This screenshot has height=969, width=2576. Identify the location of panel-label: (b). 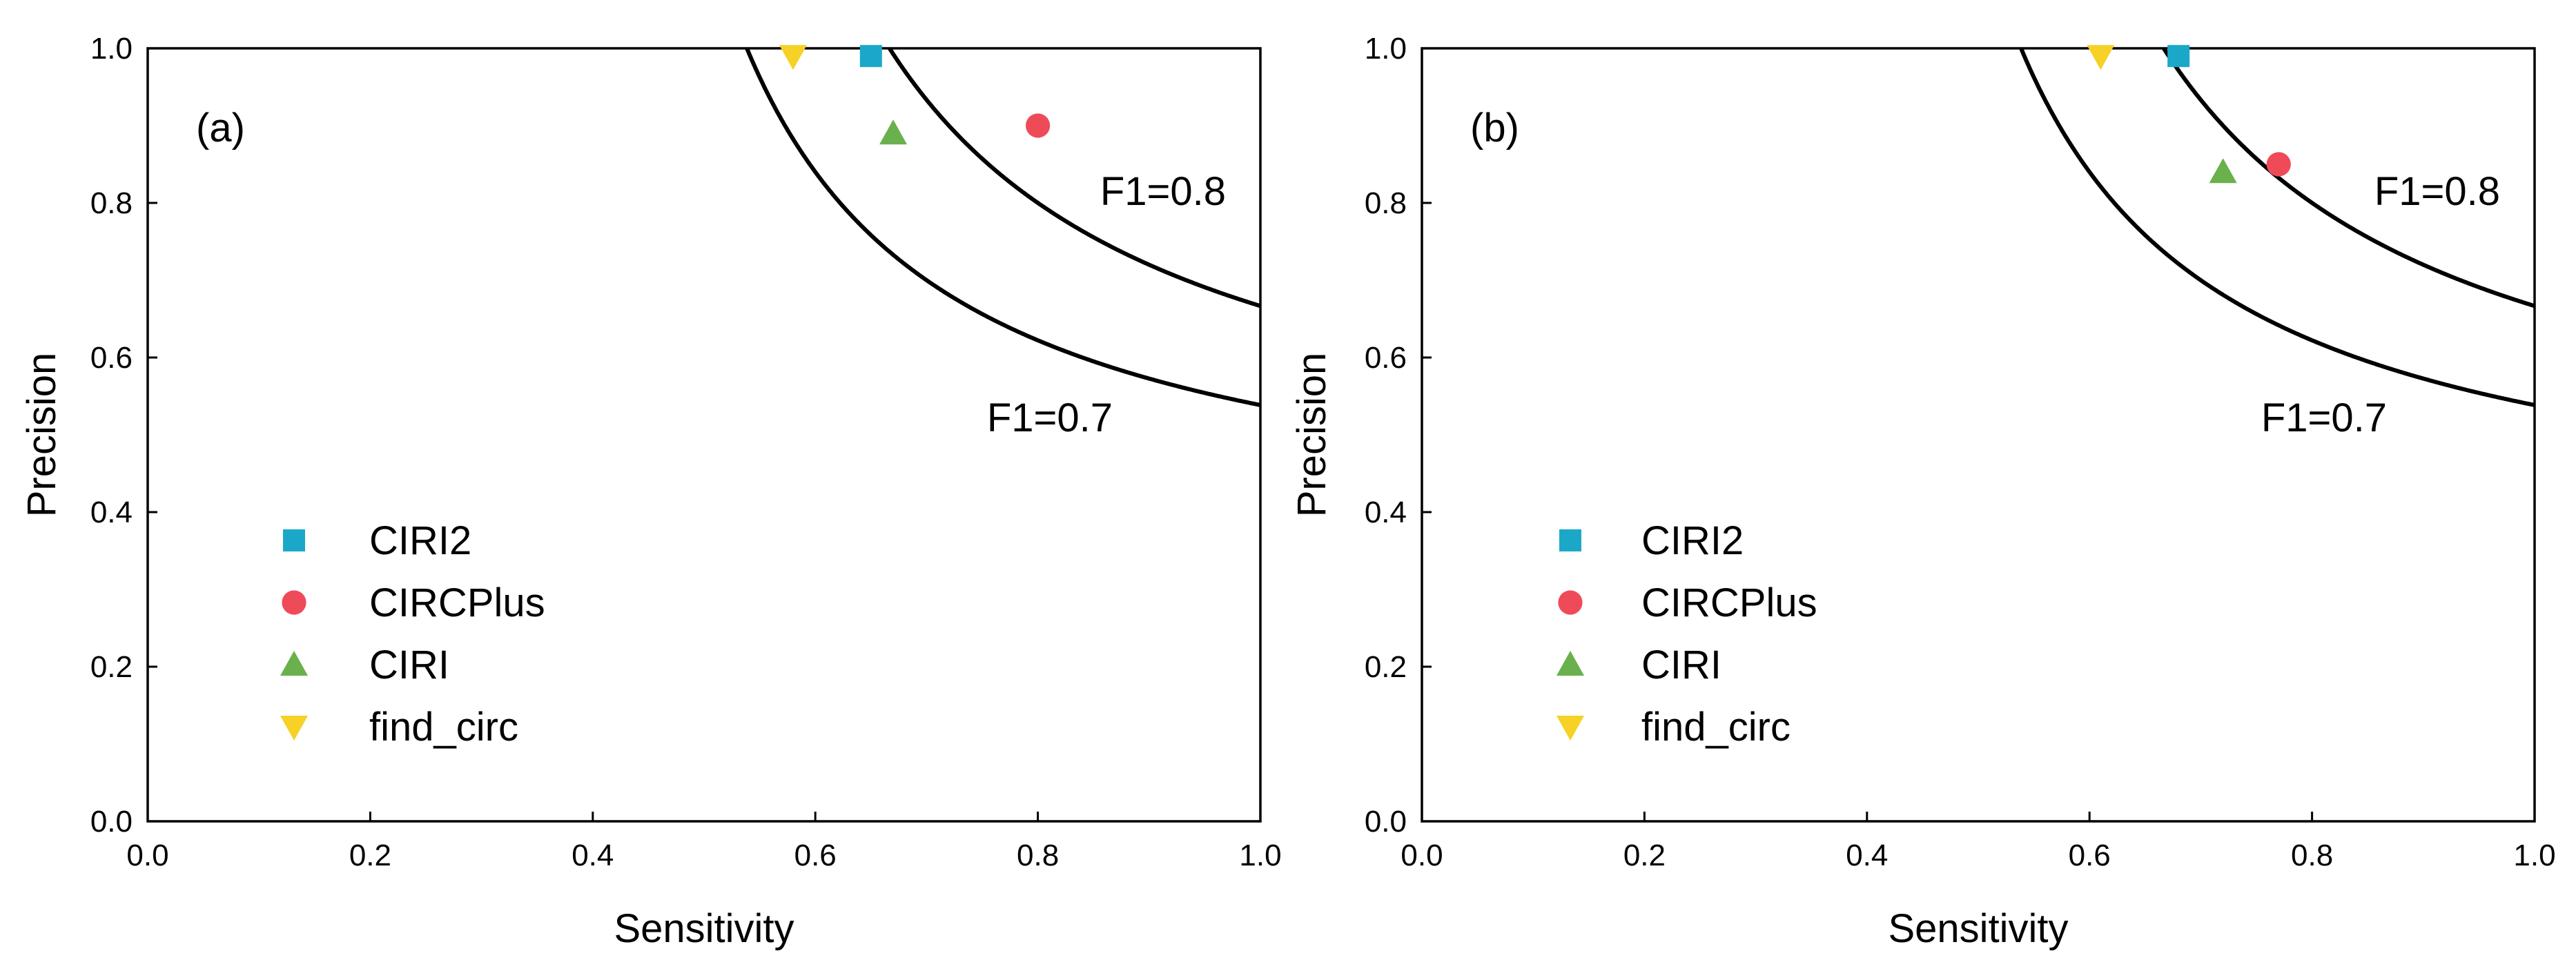
(1494, 128).